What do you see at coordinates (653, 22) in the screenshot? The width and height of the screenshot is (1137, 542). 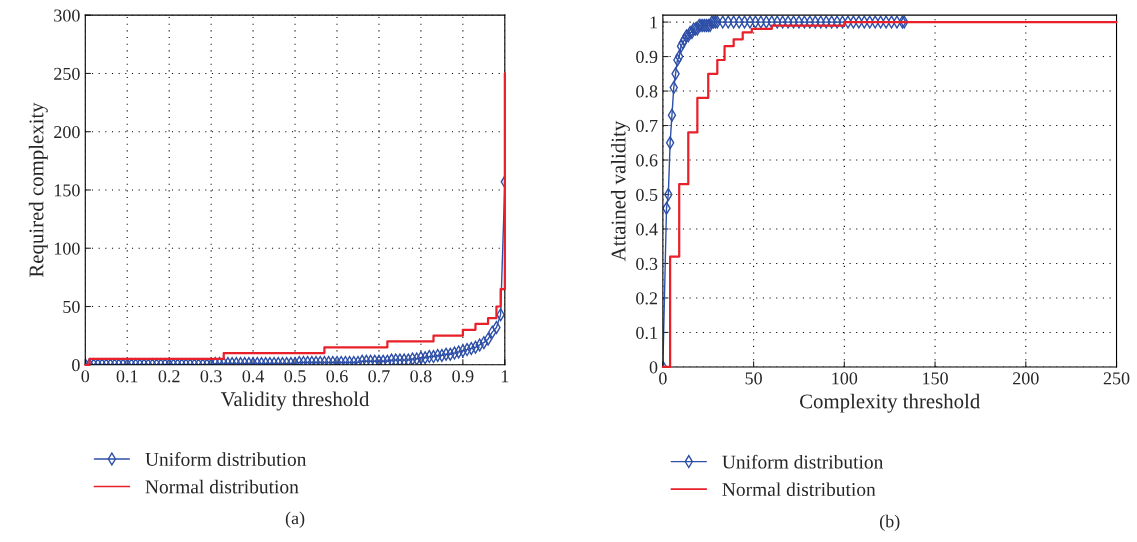 I see `y-tick-label: 1` at bounding box center [653, 22].